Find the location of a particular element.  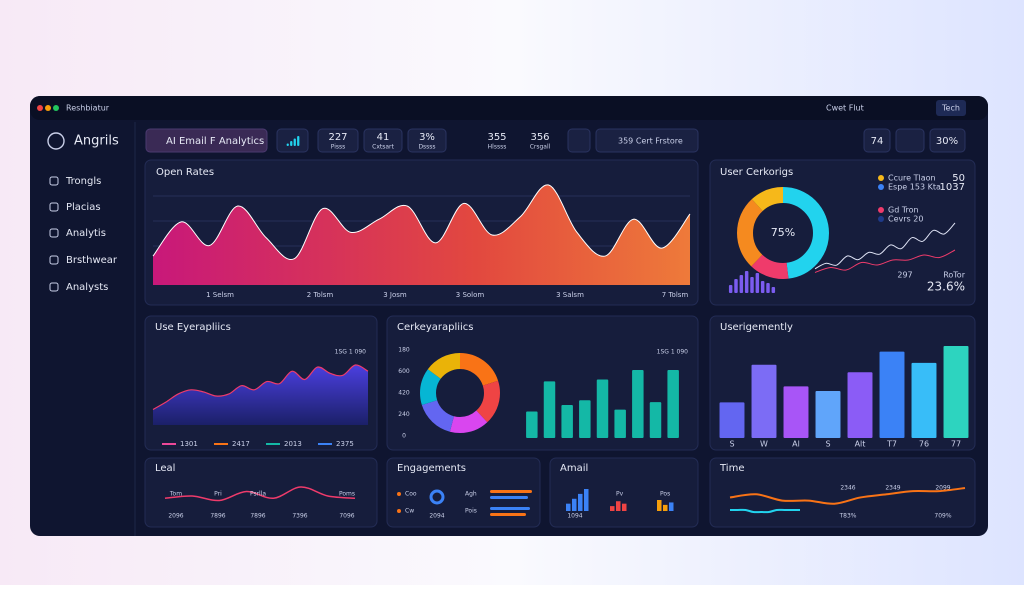

x-label: S is located at coordinates (827, 444).